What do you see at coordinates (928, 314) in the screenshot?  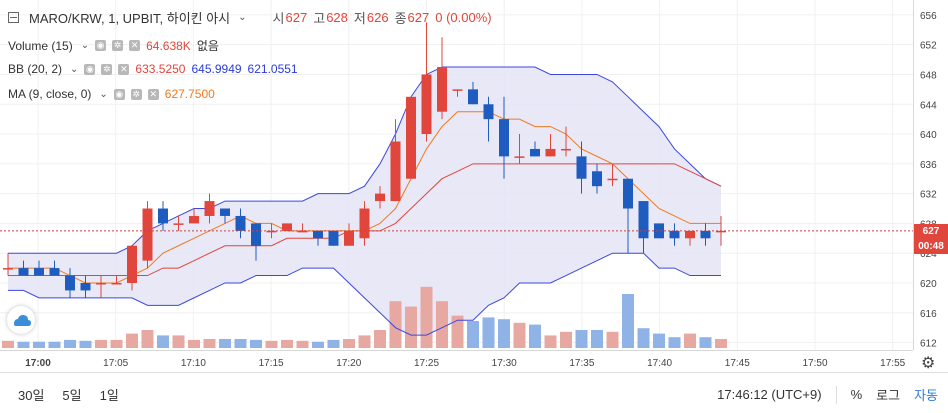 I see `price-tick-label: 616` at bounding box center [928, 314].